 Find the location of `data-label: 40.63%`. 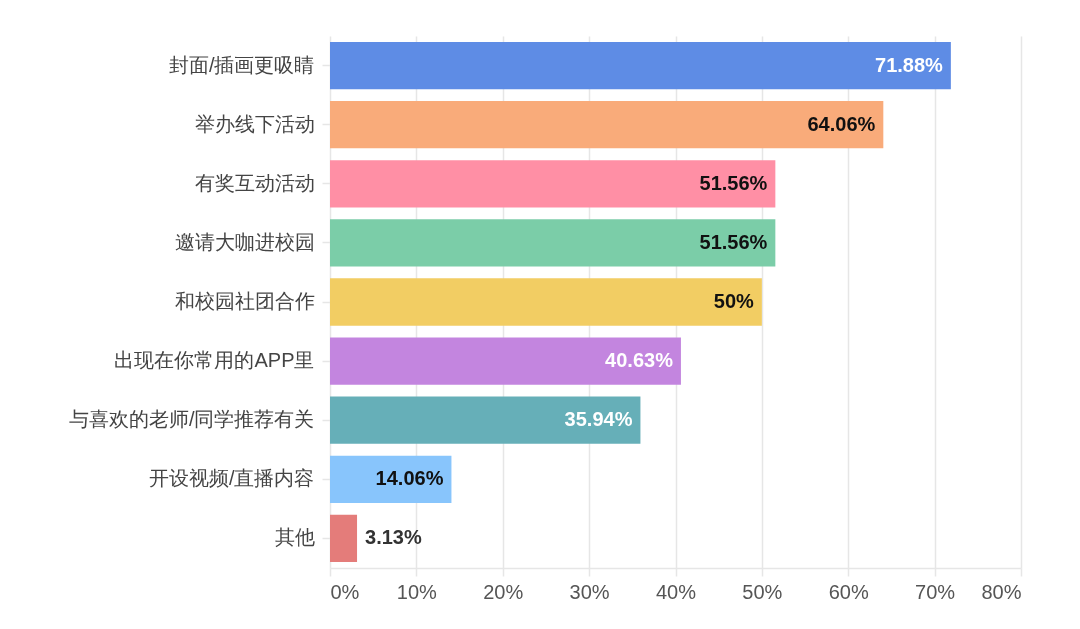

data-label: 40.63% is located at coordinates (639, 360).